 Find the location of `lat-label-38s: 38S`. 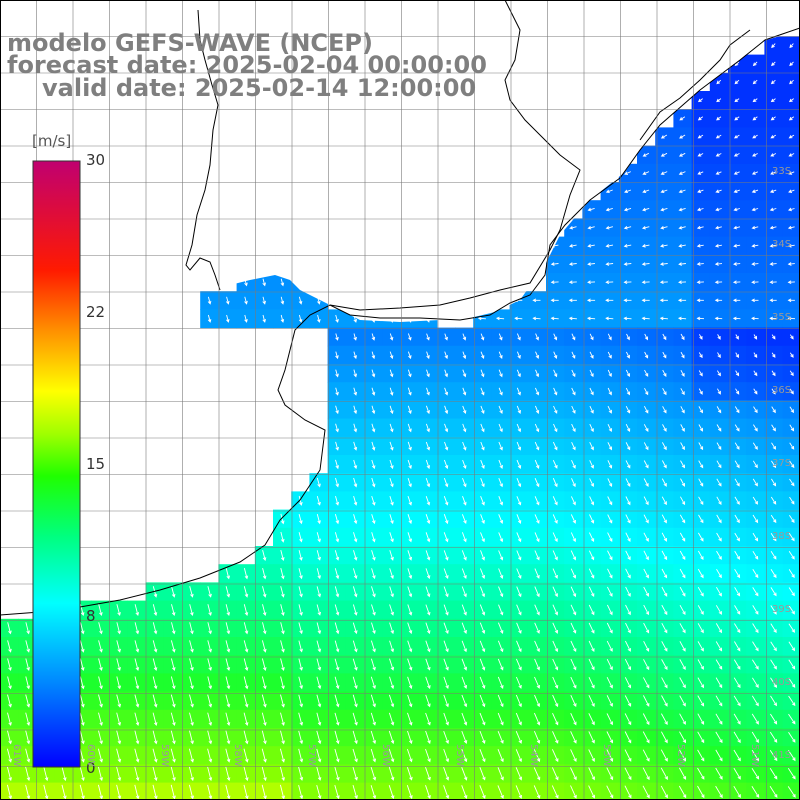

lat-label-38s: 38S is located at coordinates (782, 536).